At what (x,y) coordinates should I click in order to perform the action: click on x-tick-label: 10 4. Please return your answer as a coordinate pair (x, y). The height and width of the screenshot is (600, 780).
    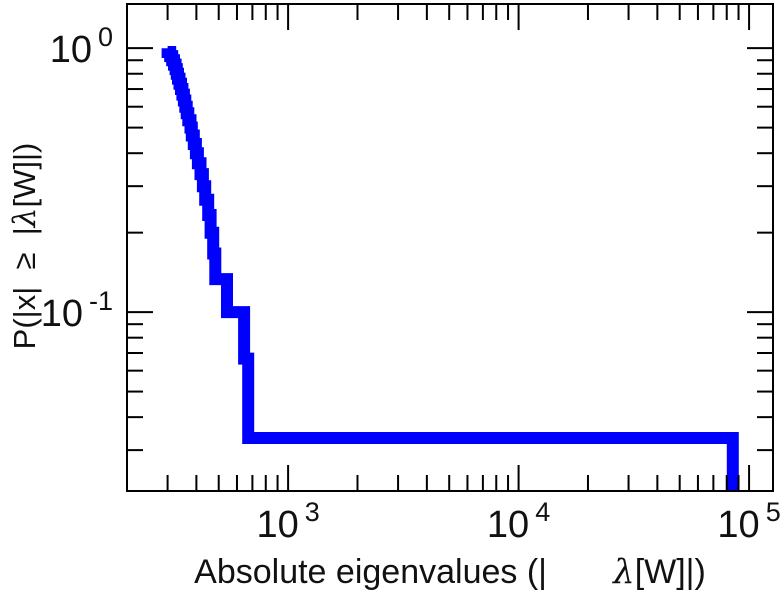
    Looking at the image, I should click on (518, 522).